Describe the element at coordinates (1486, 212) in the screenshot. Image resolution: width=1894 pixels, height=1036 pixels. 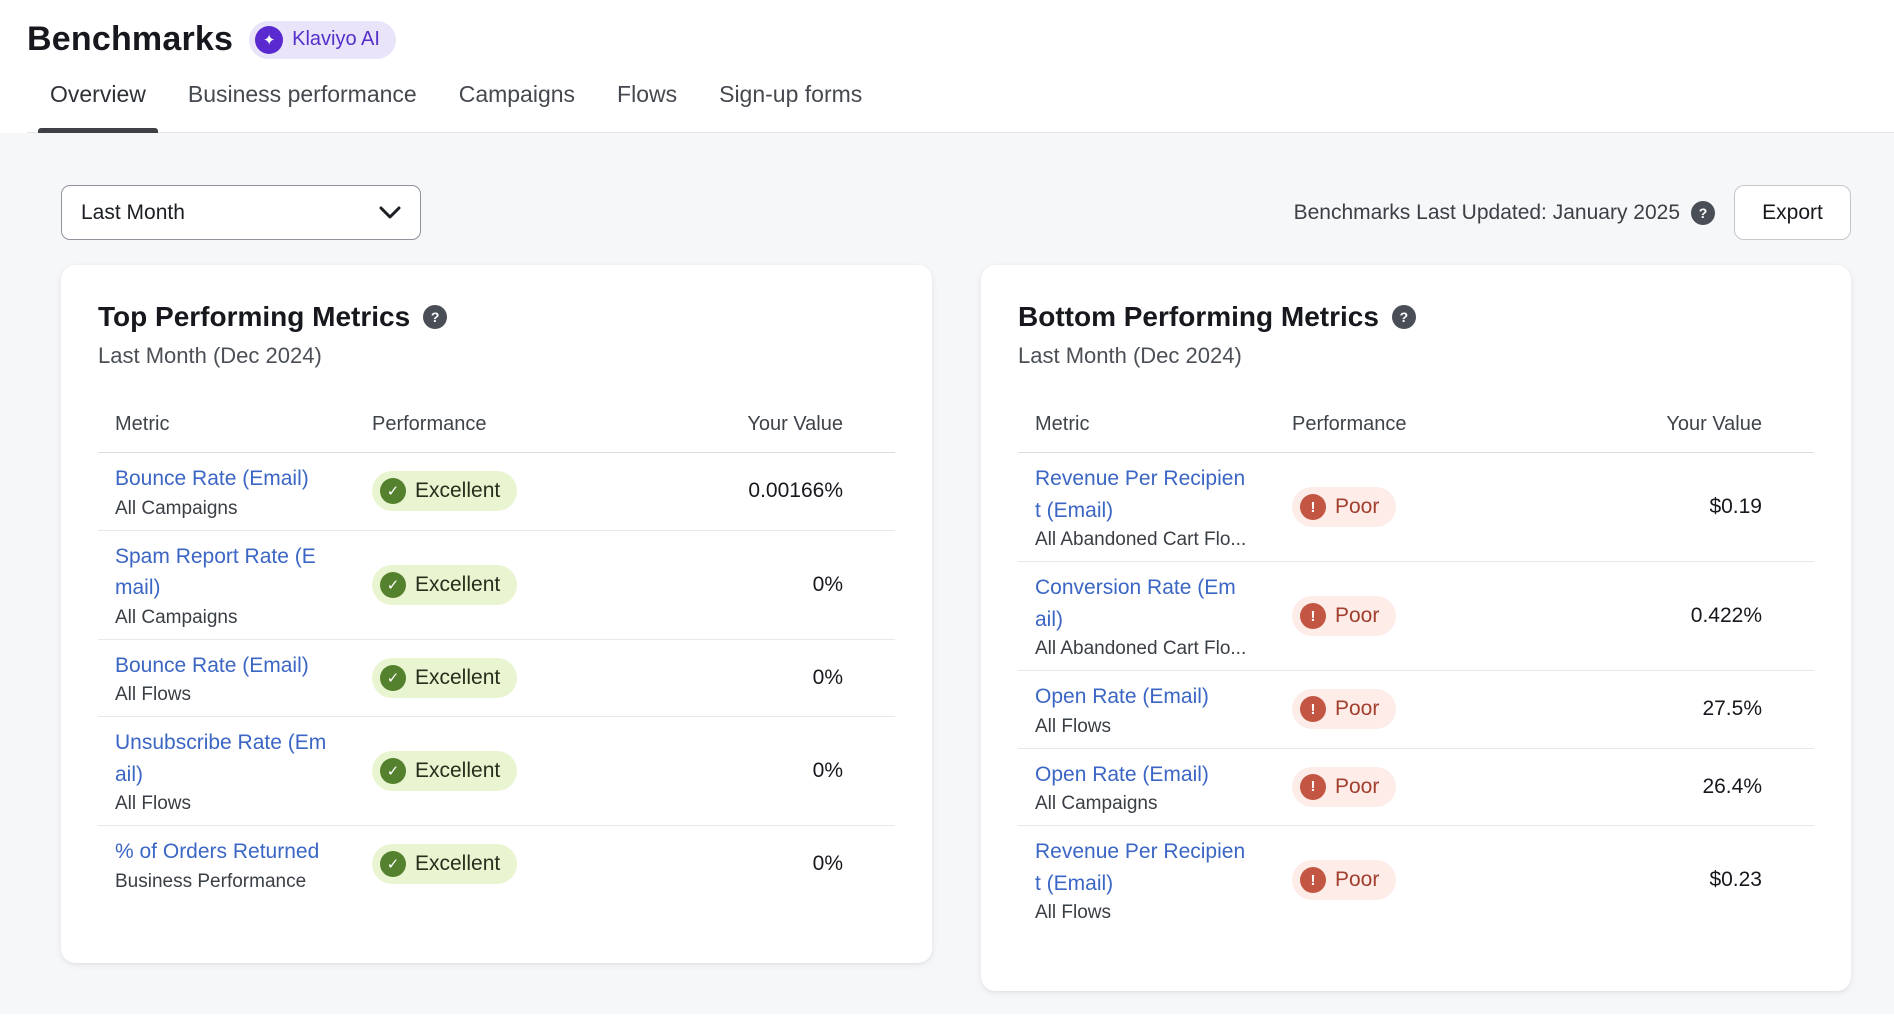
I see `last-updated-text: Benchmarks Last Updated: January 2025` at that location.